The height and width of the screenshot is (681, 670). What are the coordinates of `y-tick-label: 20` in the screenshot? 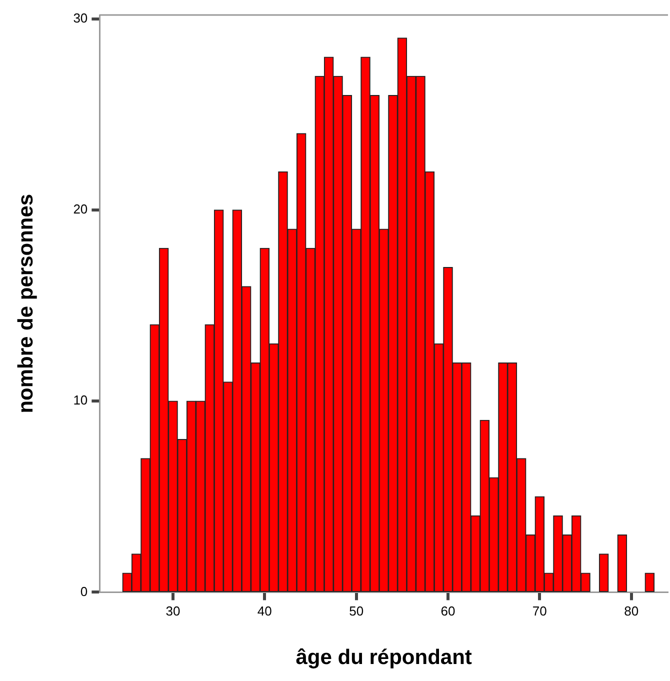 It's located at (80, 209).